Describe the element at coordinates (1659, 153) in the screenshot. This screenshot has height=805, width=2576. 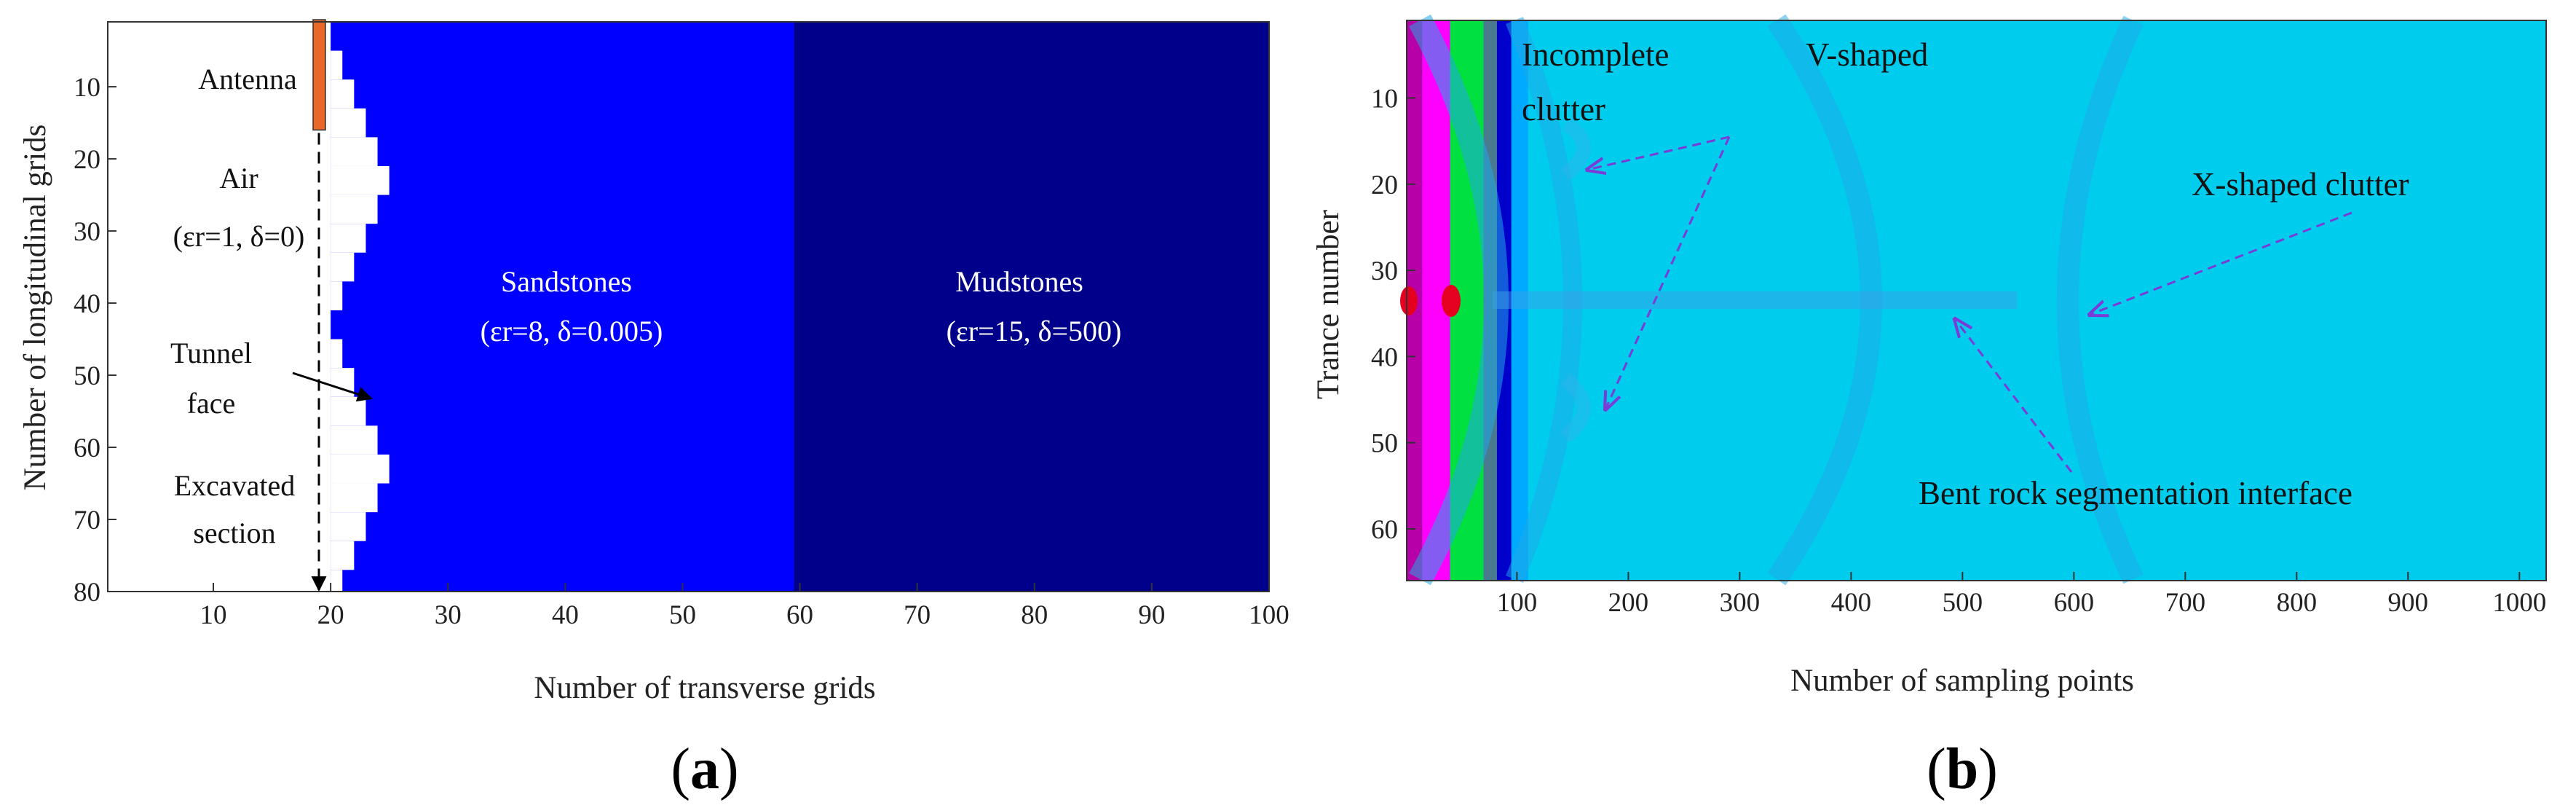
I see `b-arrow-incomplete` at that location.